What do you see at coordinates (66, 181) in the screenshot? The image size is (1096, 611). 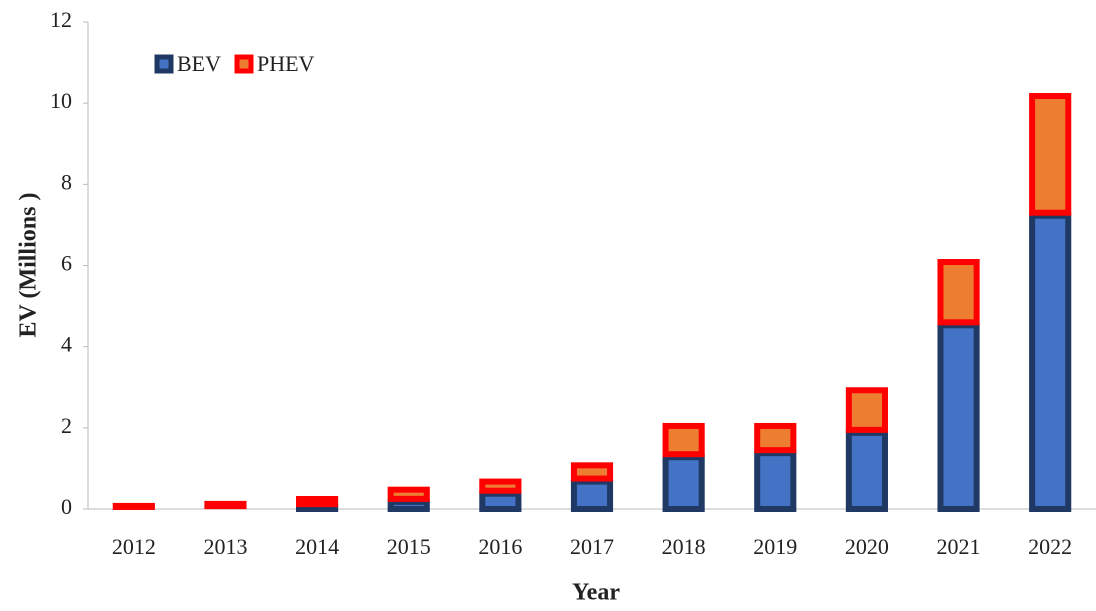 I see `y-tick-label: 8` at bounding box center [66, 181].